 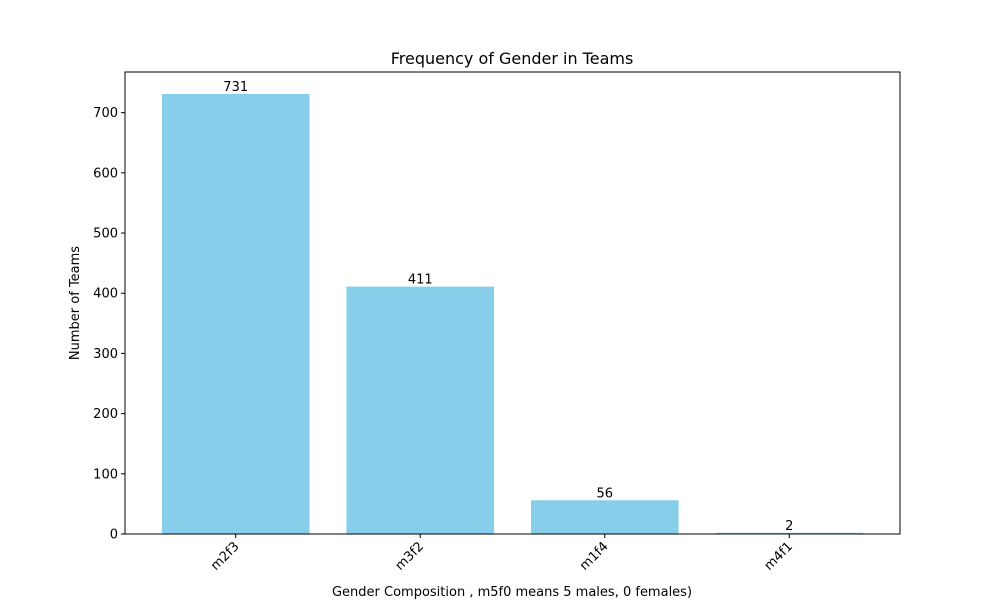 What do you see at coordinates (109, 324) in the screenshot?
I see `y-axis: 0 100 200 300 400 500 600 700` at bounding box center [109, 324].